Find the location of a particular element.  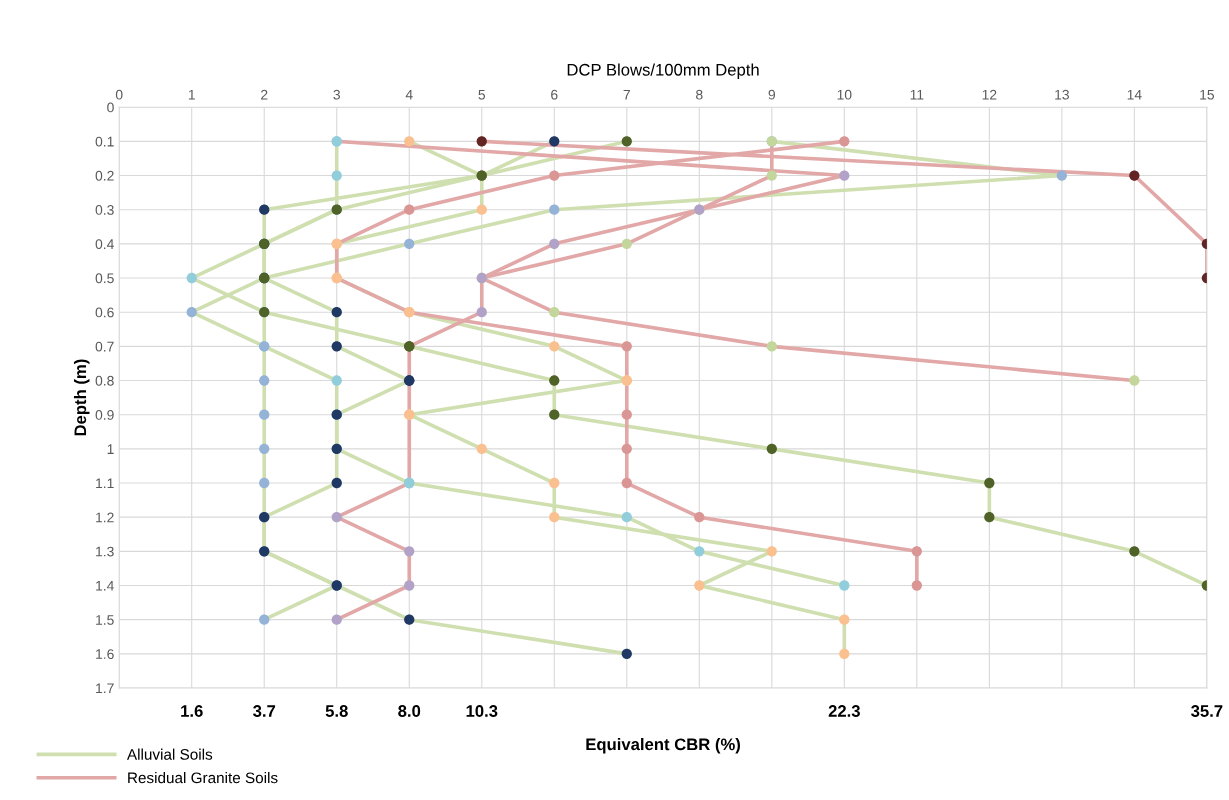

x-tick-label: 11 is located at coordinates (917, 94).